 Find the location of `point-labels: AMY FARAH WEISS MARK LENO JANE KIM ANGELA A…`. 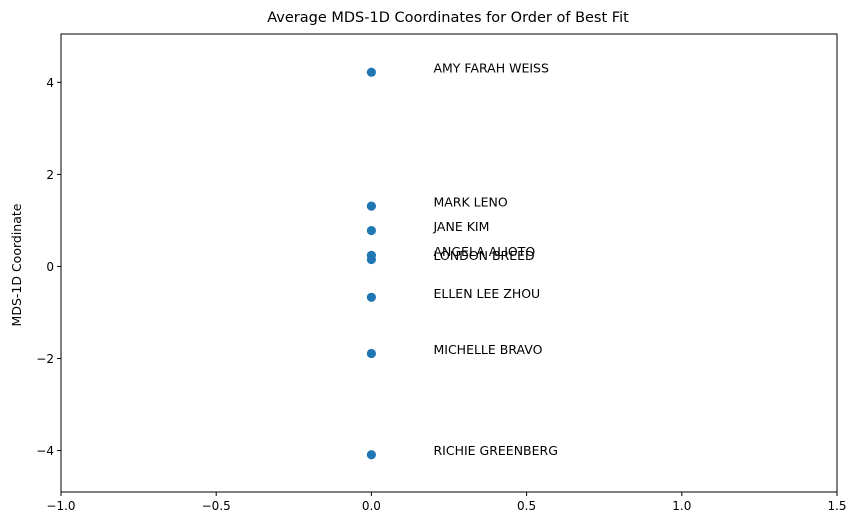

point-labels: AMY FARAH WEISS MARK LENO JANE KIM ANGELA A… is located at coordinates (494, 260).